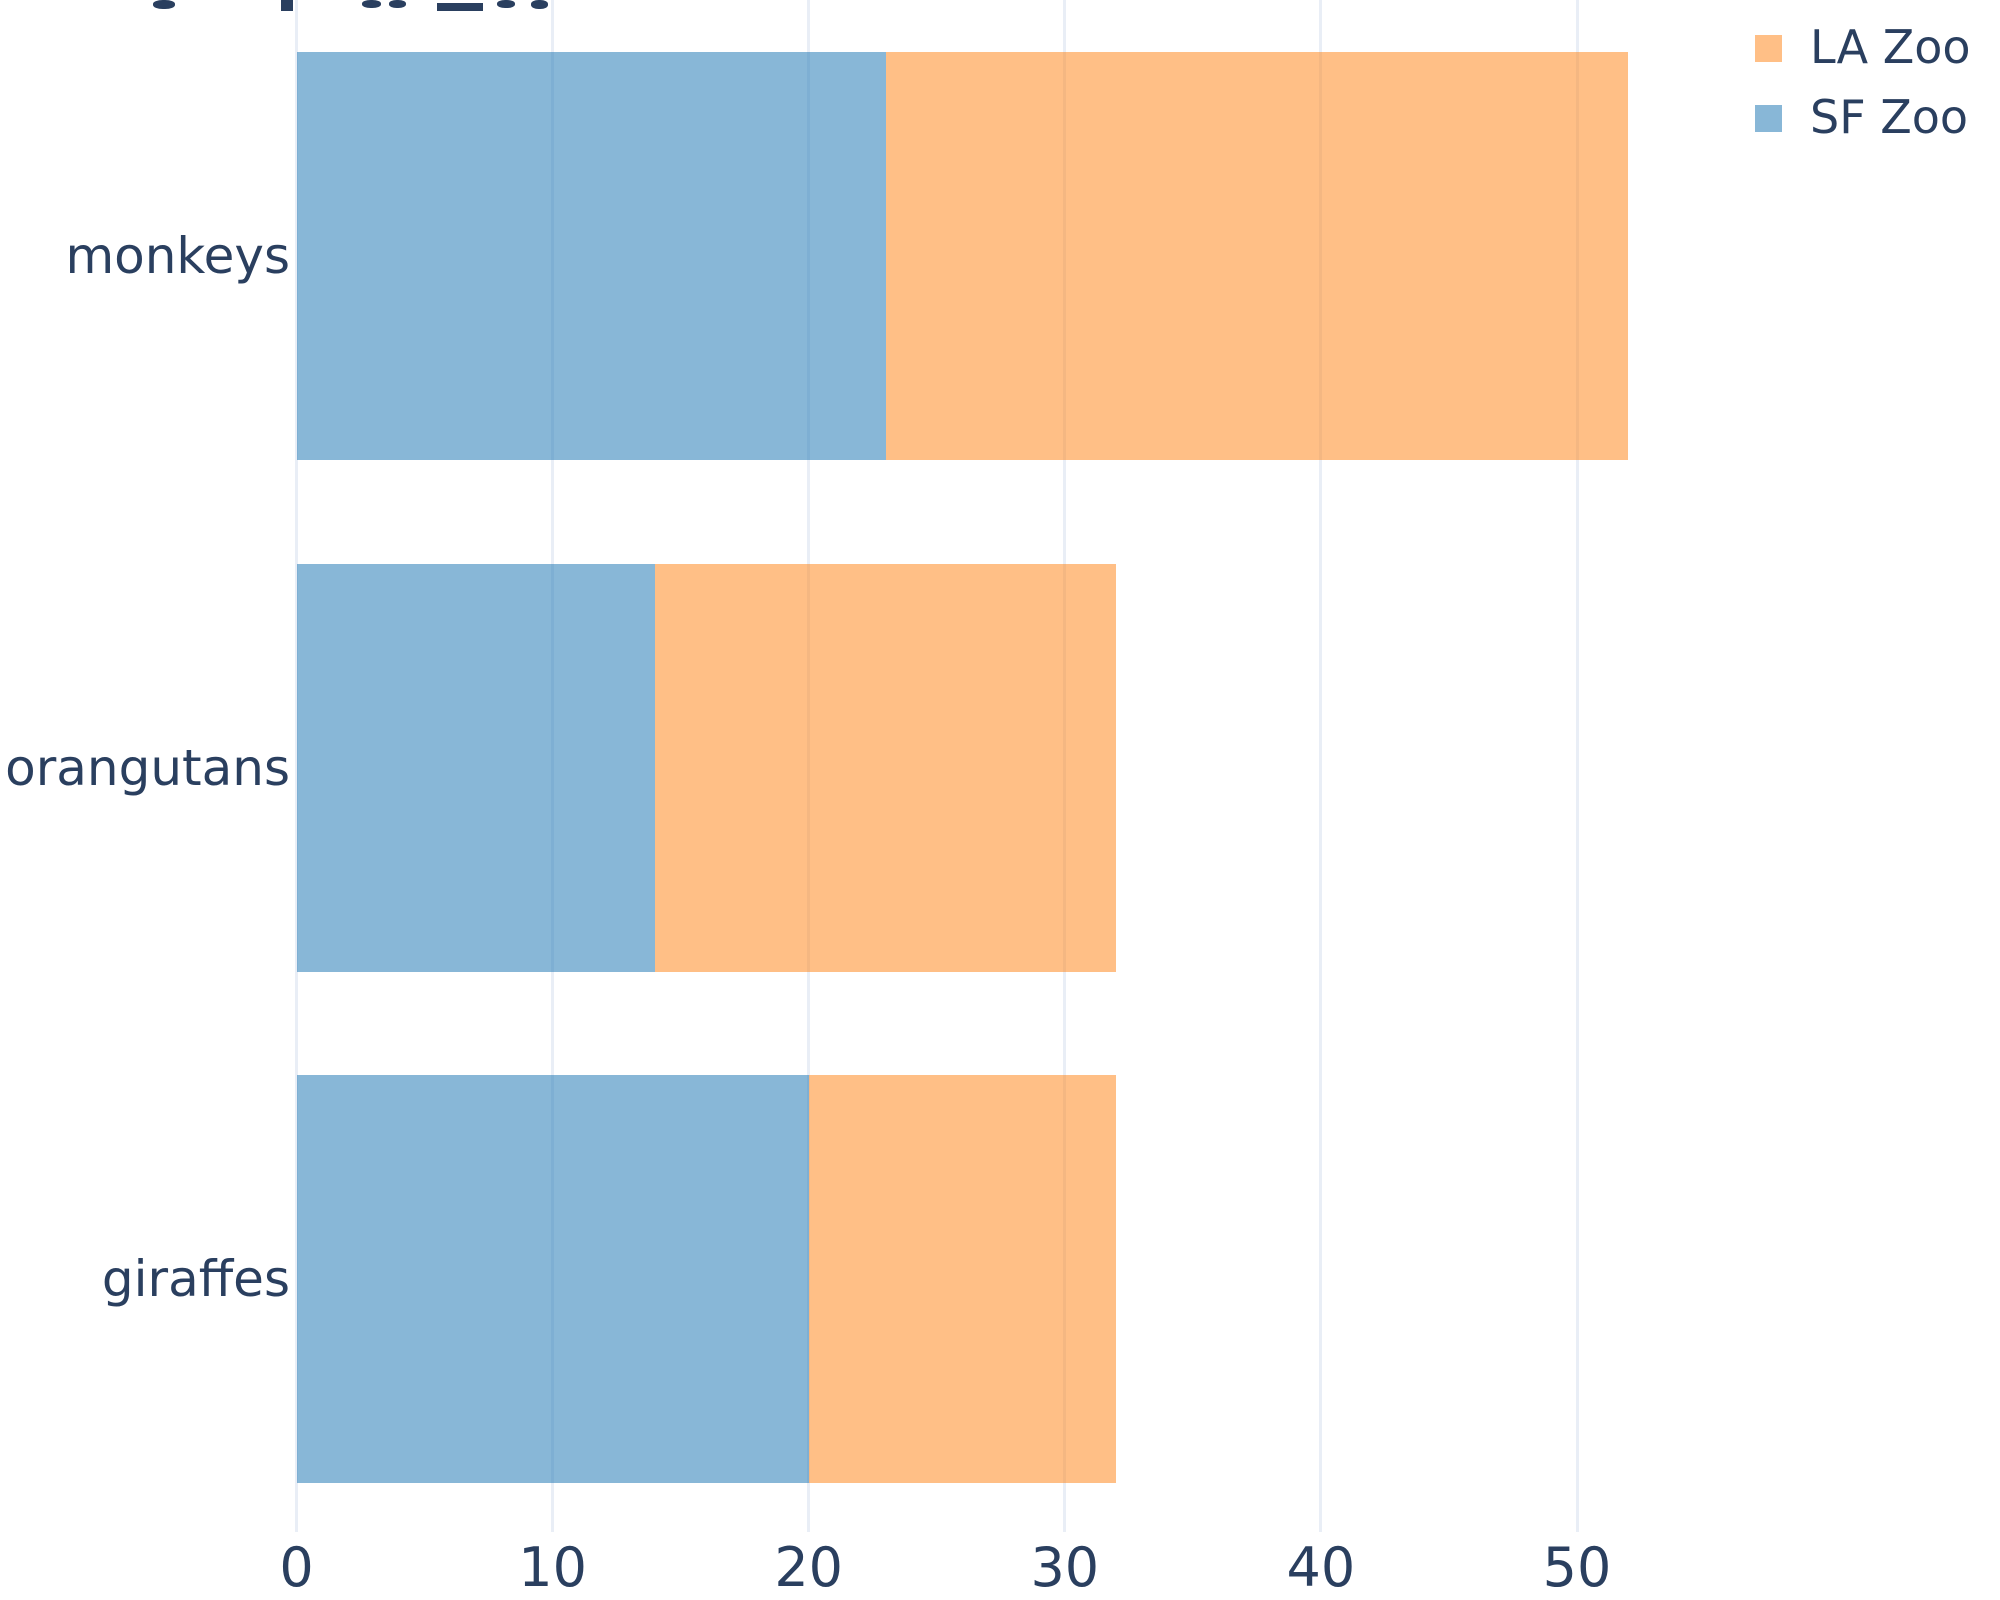  Describe the element at coordinates (1321, 1567) in the screenshot. I see `x-tick-label-40: 40` at that location.